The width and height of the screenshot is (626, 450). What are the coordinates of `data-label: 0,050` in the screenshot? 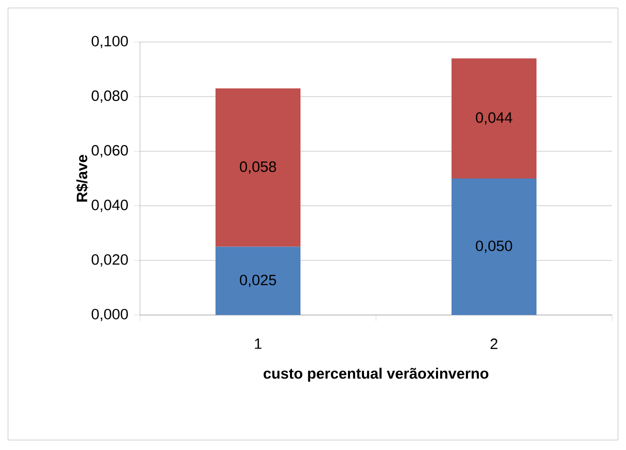 It's located at (494, 246).